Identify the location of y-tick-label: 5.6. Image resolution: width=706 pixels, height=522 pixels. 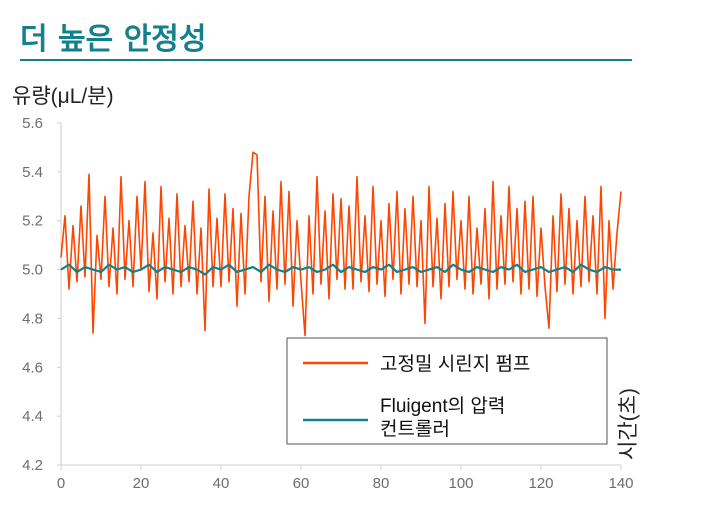
(32, 123).